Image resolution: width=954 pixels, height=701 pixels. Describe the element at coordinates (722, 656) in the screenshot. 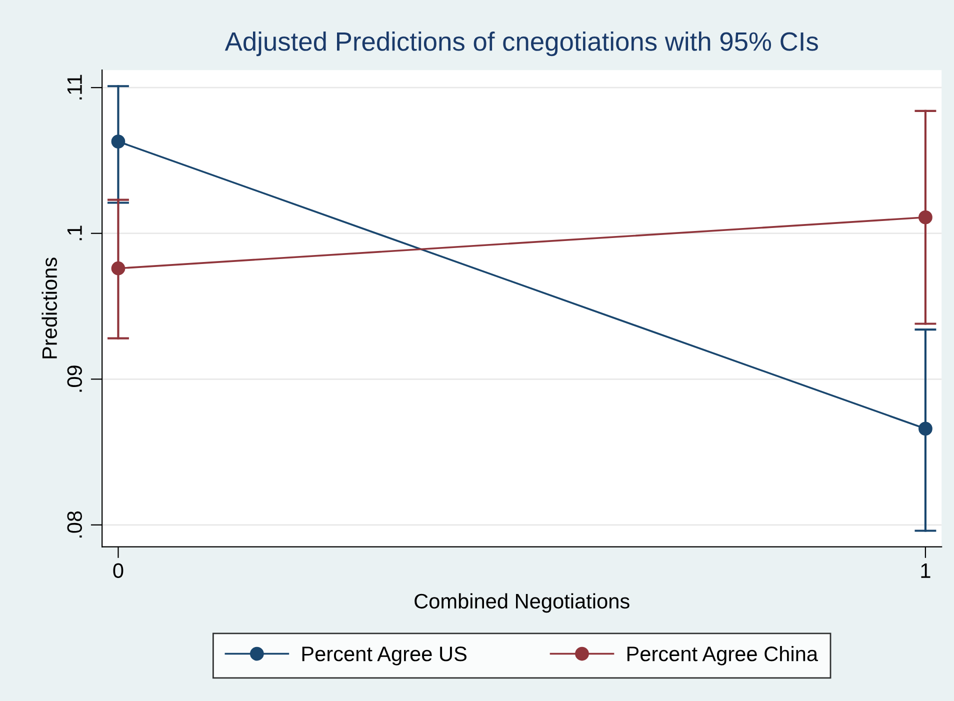

I see `legend-label: Percent Agree China` at that location.